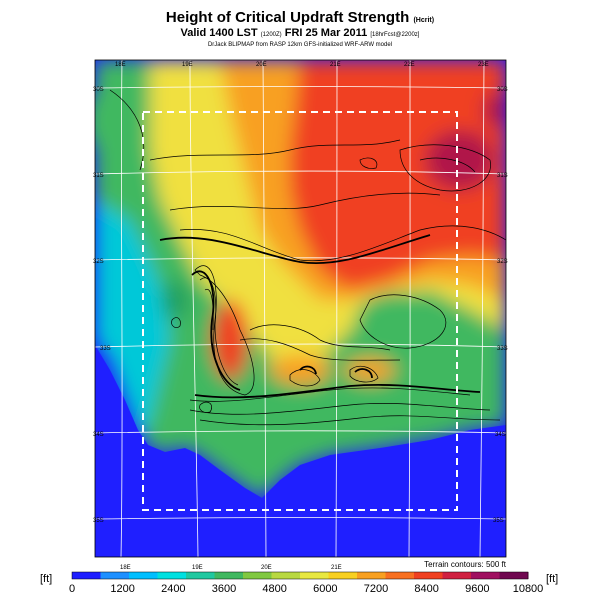 This screenshot has width=600, height=600. Describe the element at coordinates (173, 589) in the screenshot. I see `colorbar-tick-label: 2400` at that location.